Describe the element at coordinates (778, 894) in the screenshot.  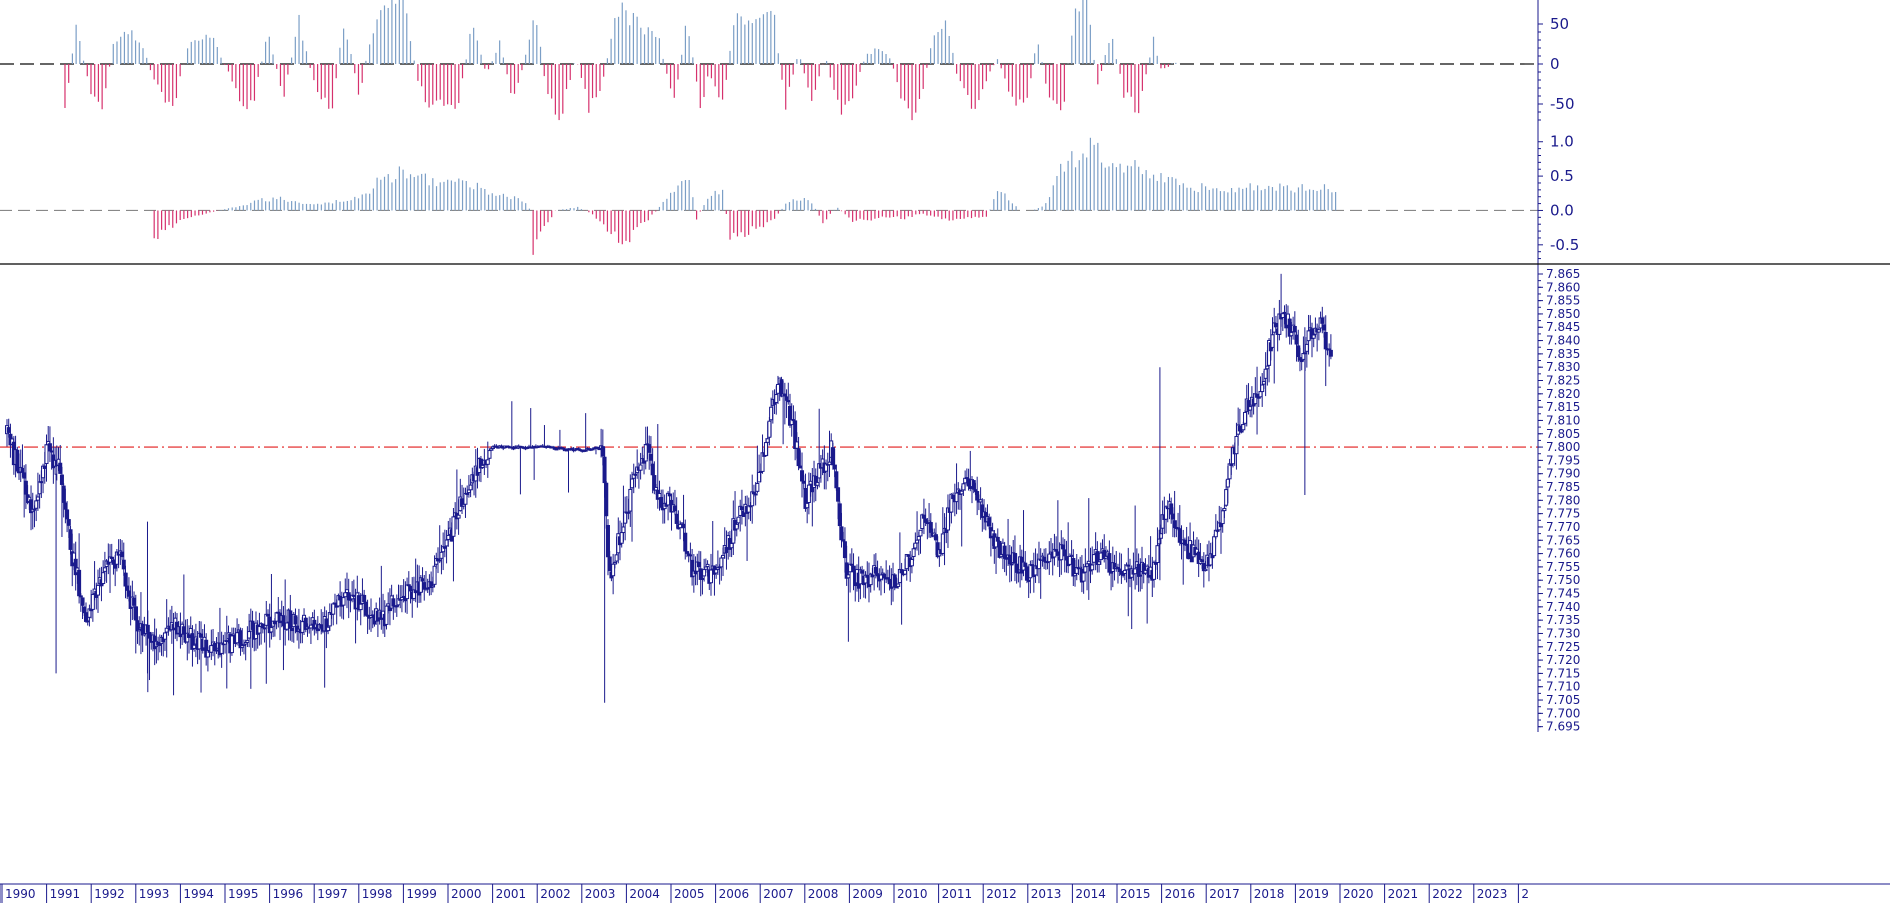
I see `x-tick-label: 2007` at that location.